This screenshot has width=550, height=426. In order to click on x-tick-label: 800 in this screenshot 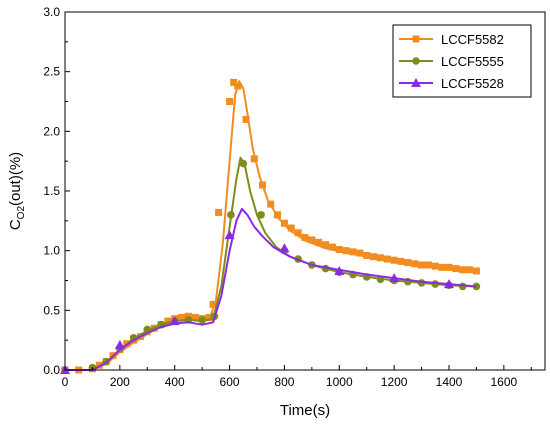, I will do `click(284, 382)`.